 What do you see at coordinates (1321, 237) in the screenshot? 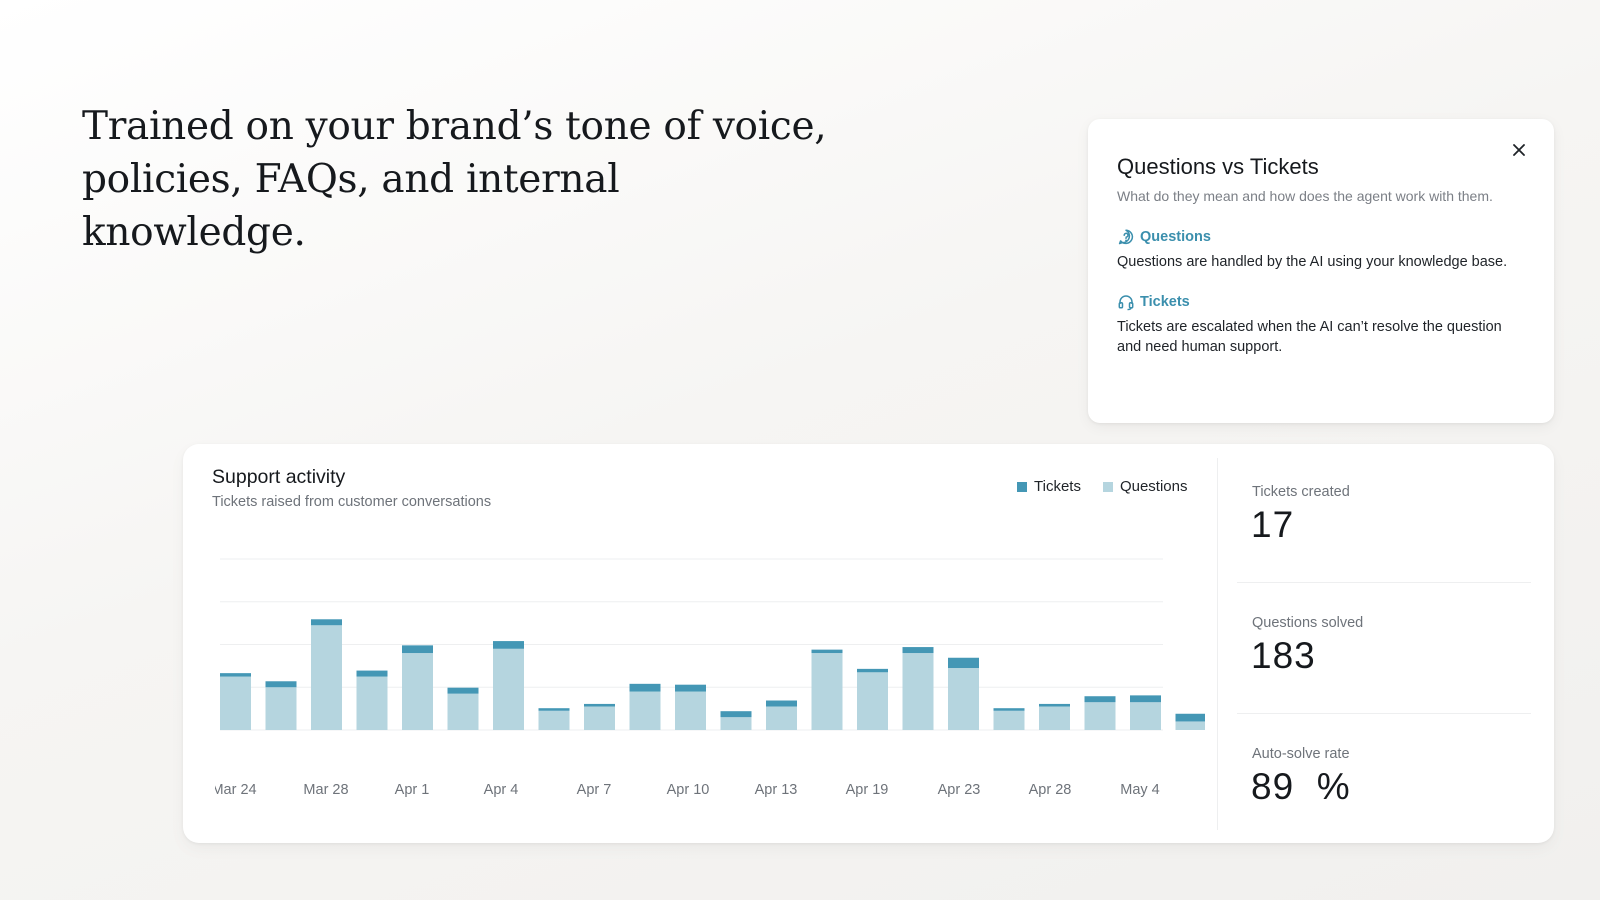
I see `questions-heading: Questions` at bounding box center [1321, 237].